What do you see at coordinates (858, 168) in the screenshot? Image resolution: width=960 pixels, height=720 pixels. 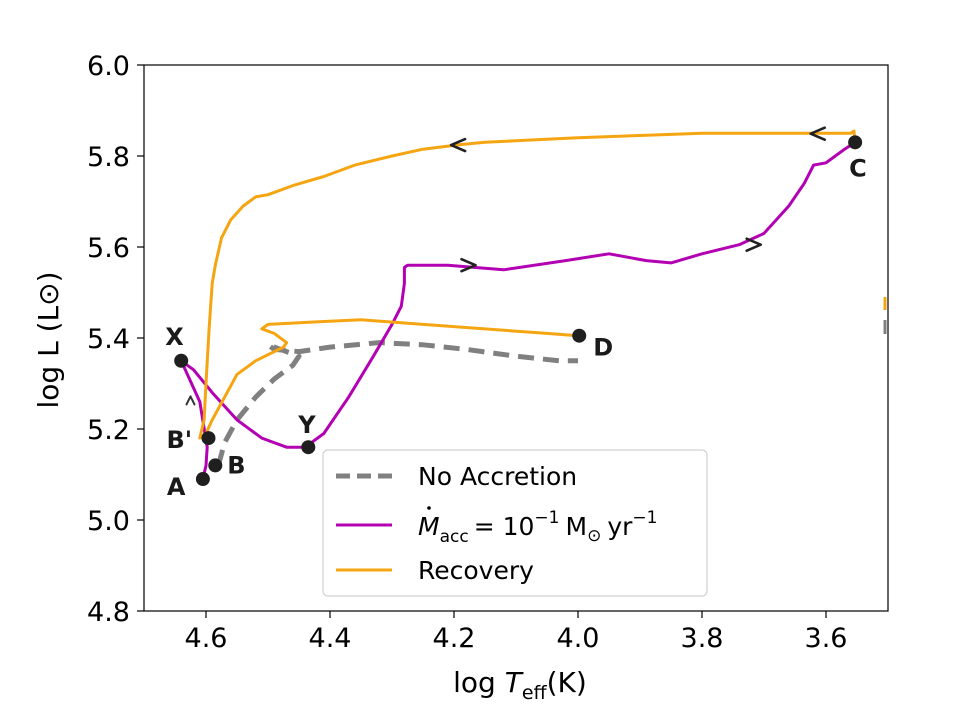 I see `point-label: C` at bounding box center [858, 168].